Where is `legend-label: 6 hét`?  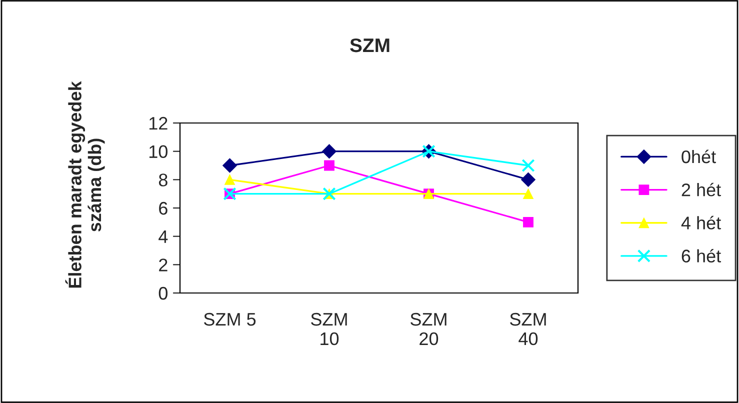
legend-label: 6 hét is located at coordinates (701, 255).